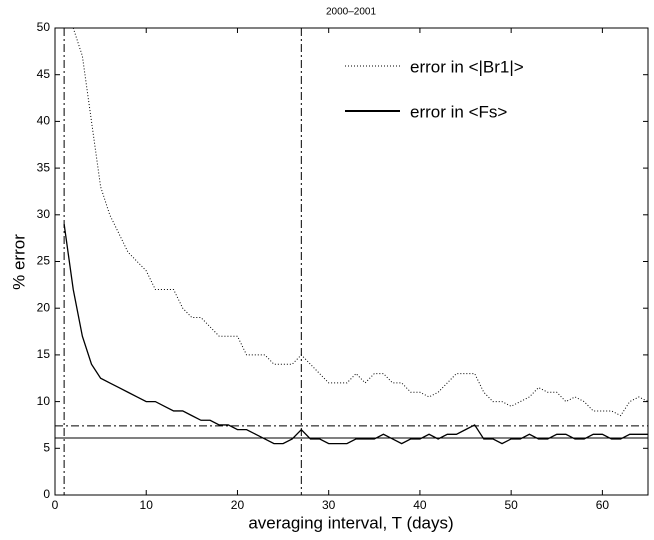 This screenshot has height=540, width=654. Describe the element at coordinates (44, 401) in the screenshot. I see `y-tick-label: 10` at that location.